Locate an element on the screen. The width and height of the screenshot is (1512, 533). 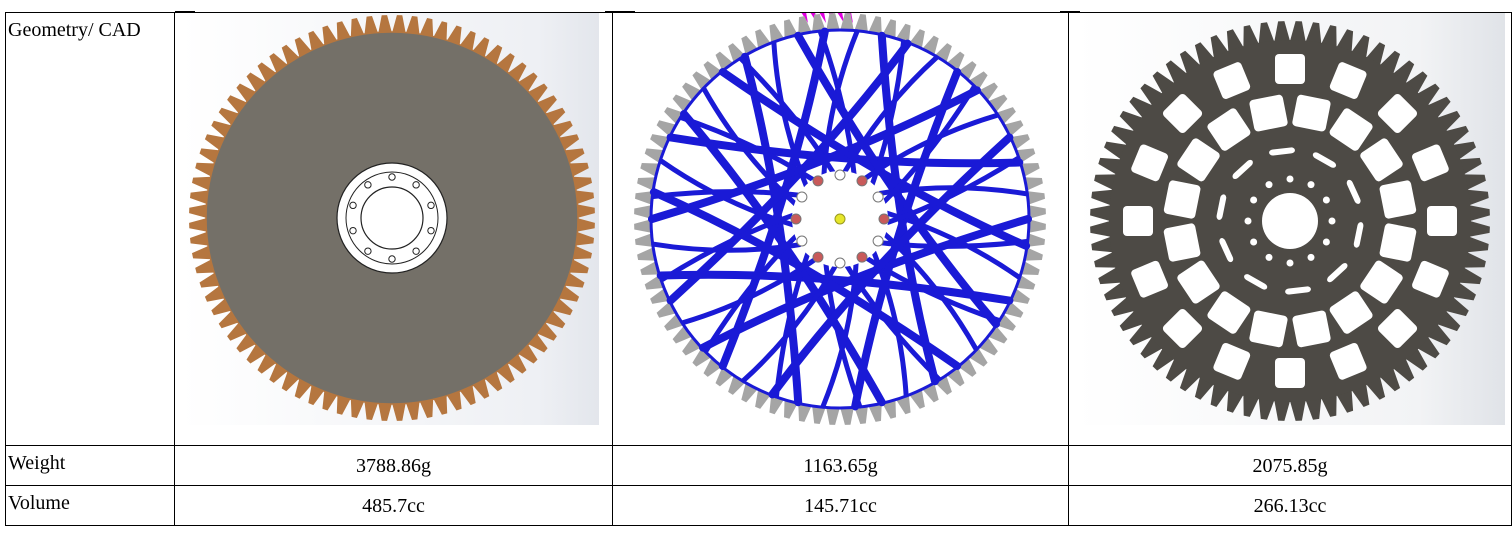
center-load-point is located at coordinates (840, 219).